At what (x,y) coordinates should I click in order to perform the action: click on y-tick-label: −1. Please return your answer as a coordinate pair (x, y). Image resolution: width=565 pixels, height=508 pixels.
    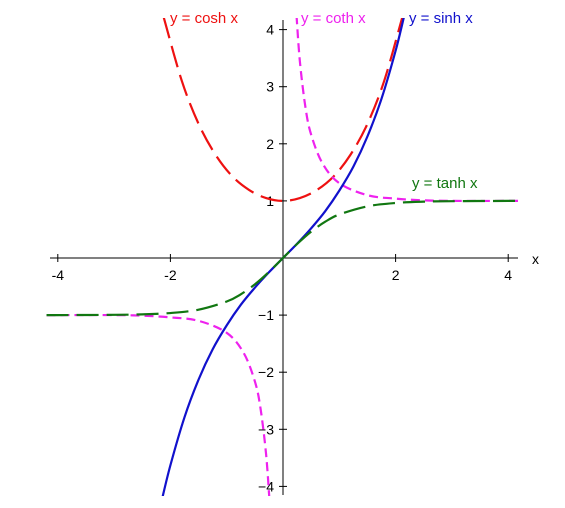
    Looking at the image, I should click on (266, 315).